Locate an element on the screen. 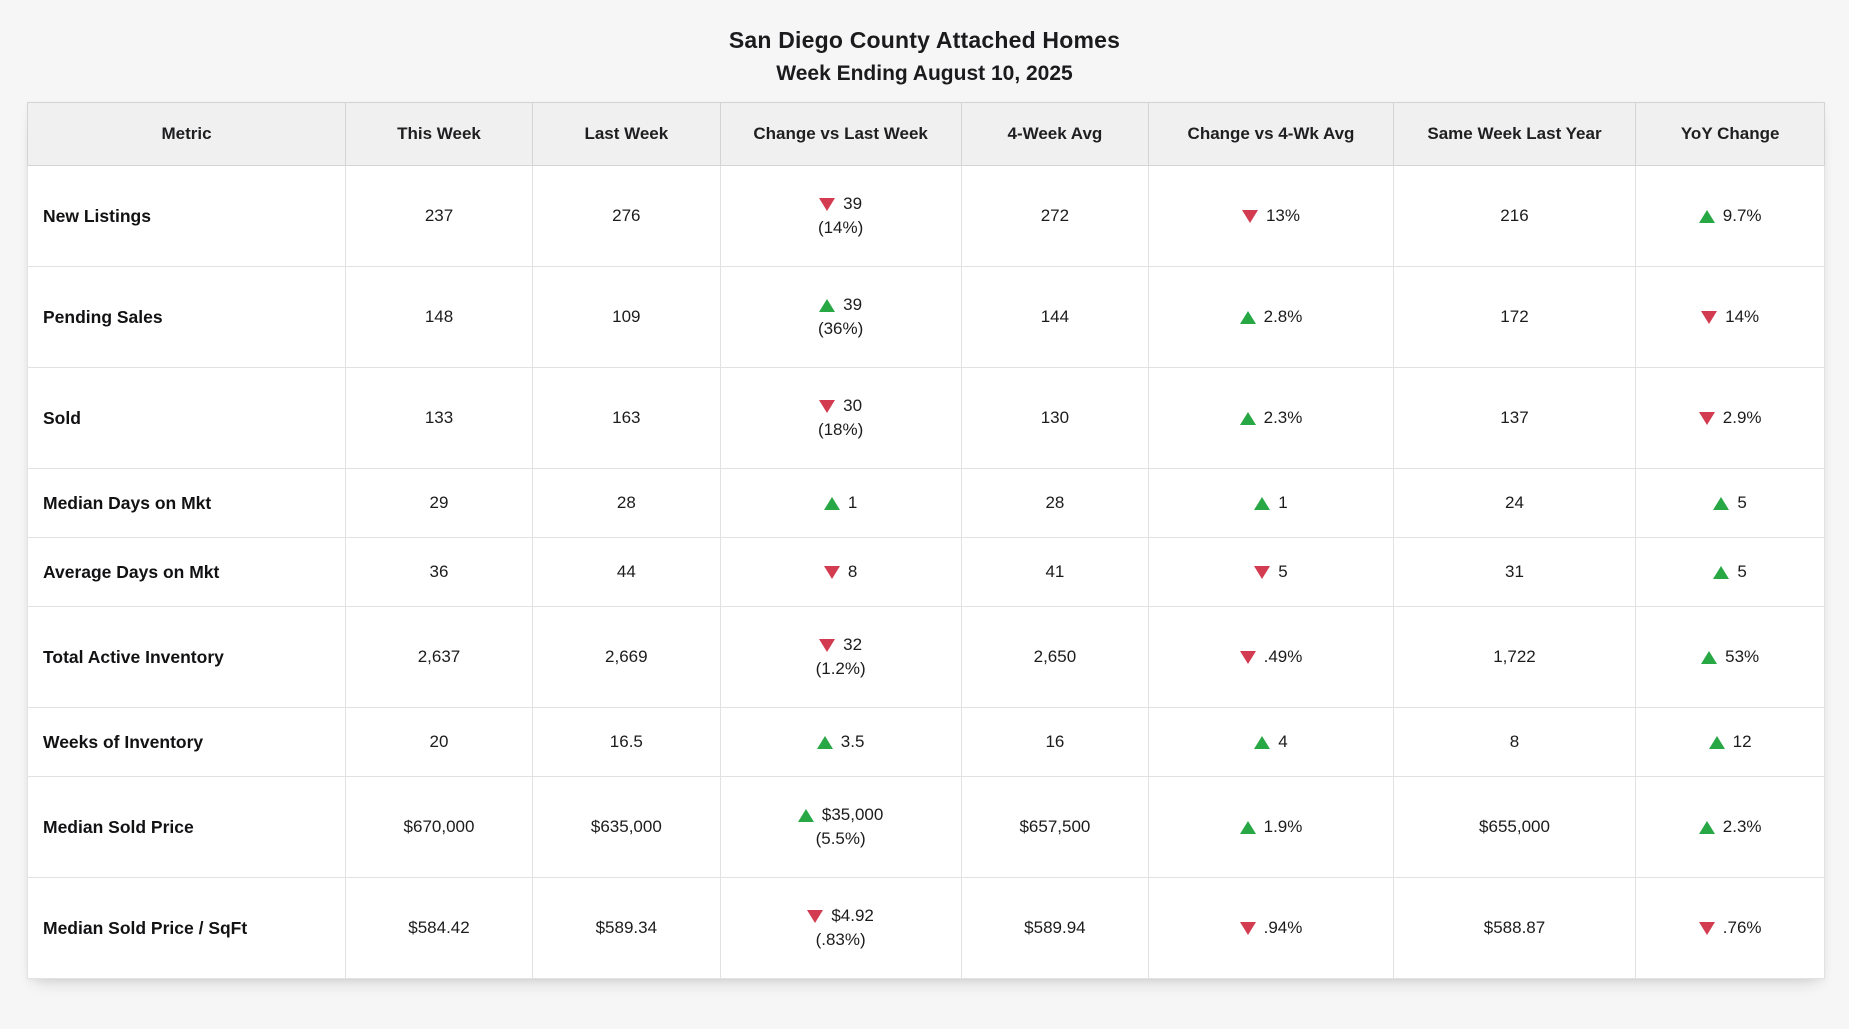 The image size is (1849, 1029). change-line: 2.8% is located at coordinates (1270, 317).